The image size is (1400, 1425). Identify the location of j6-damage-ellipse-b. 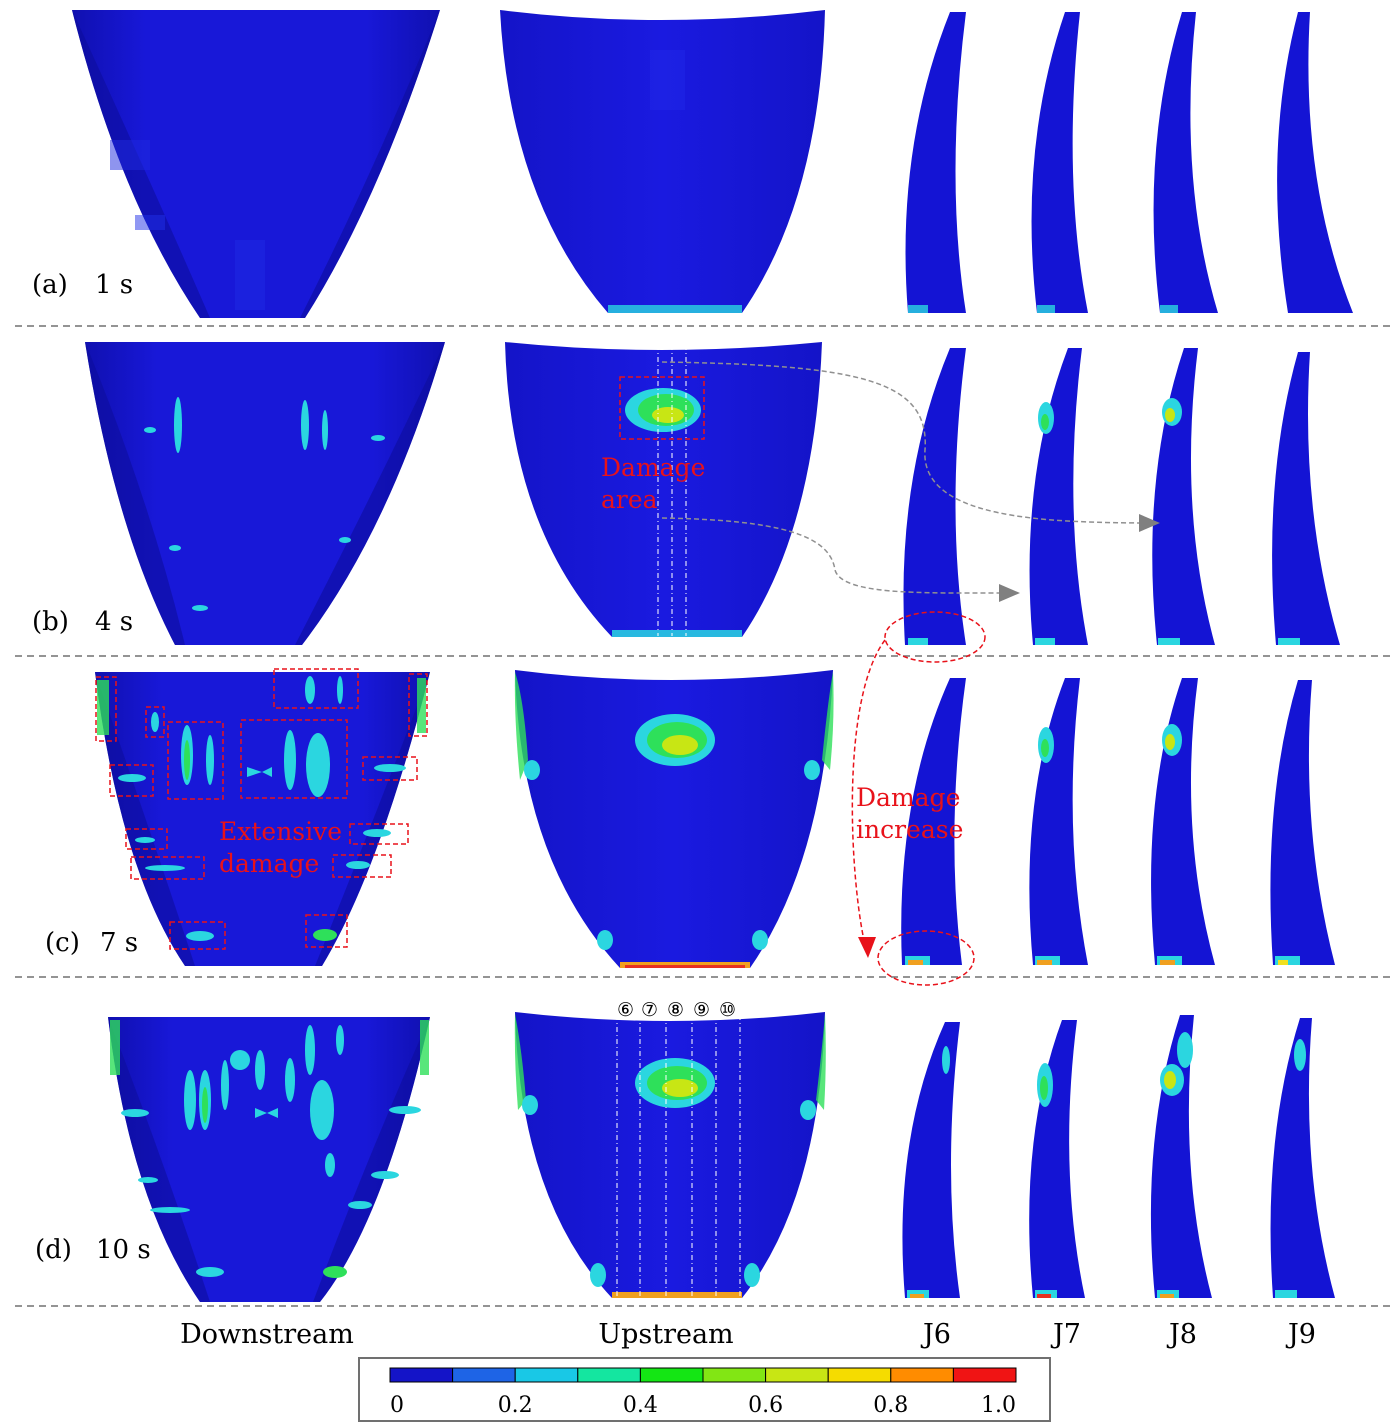
(935, 637).